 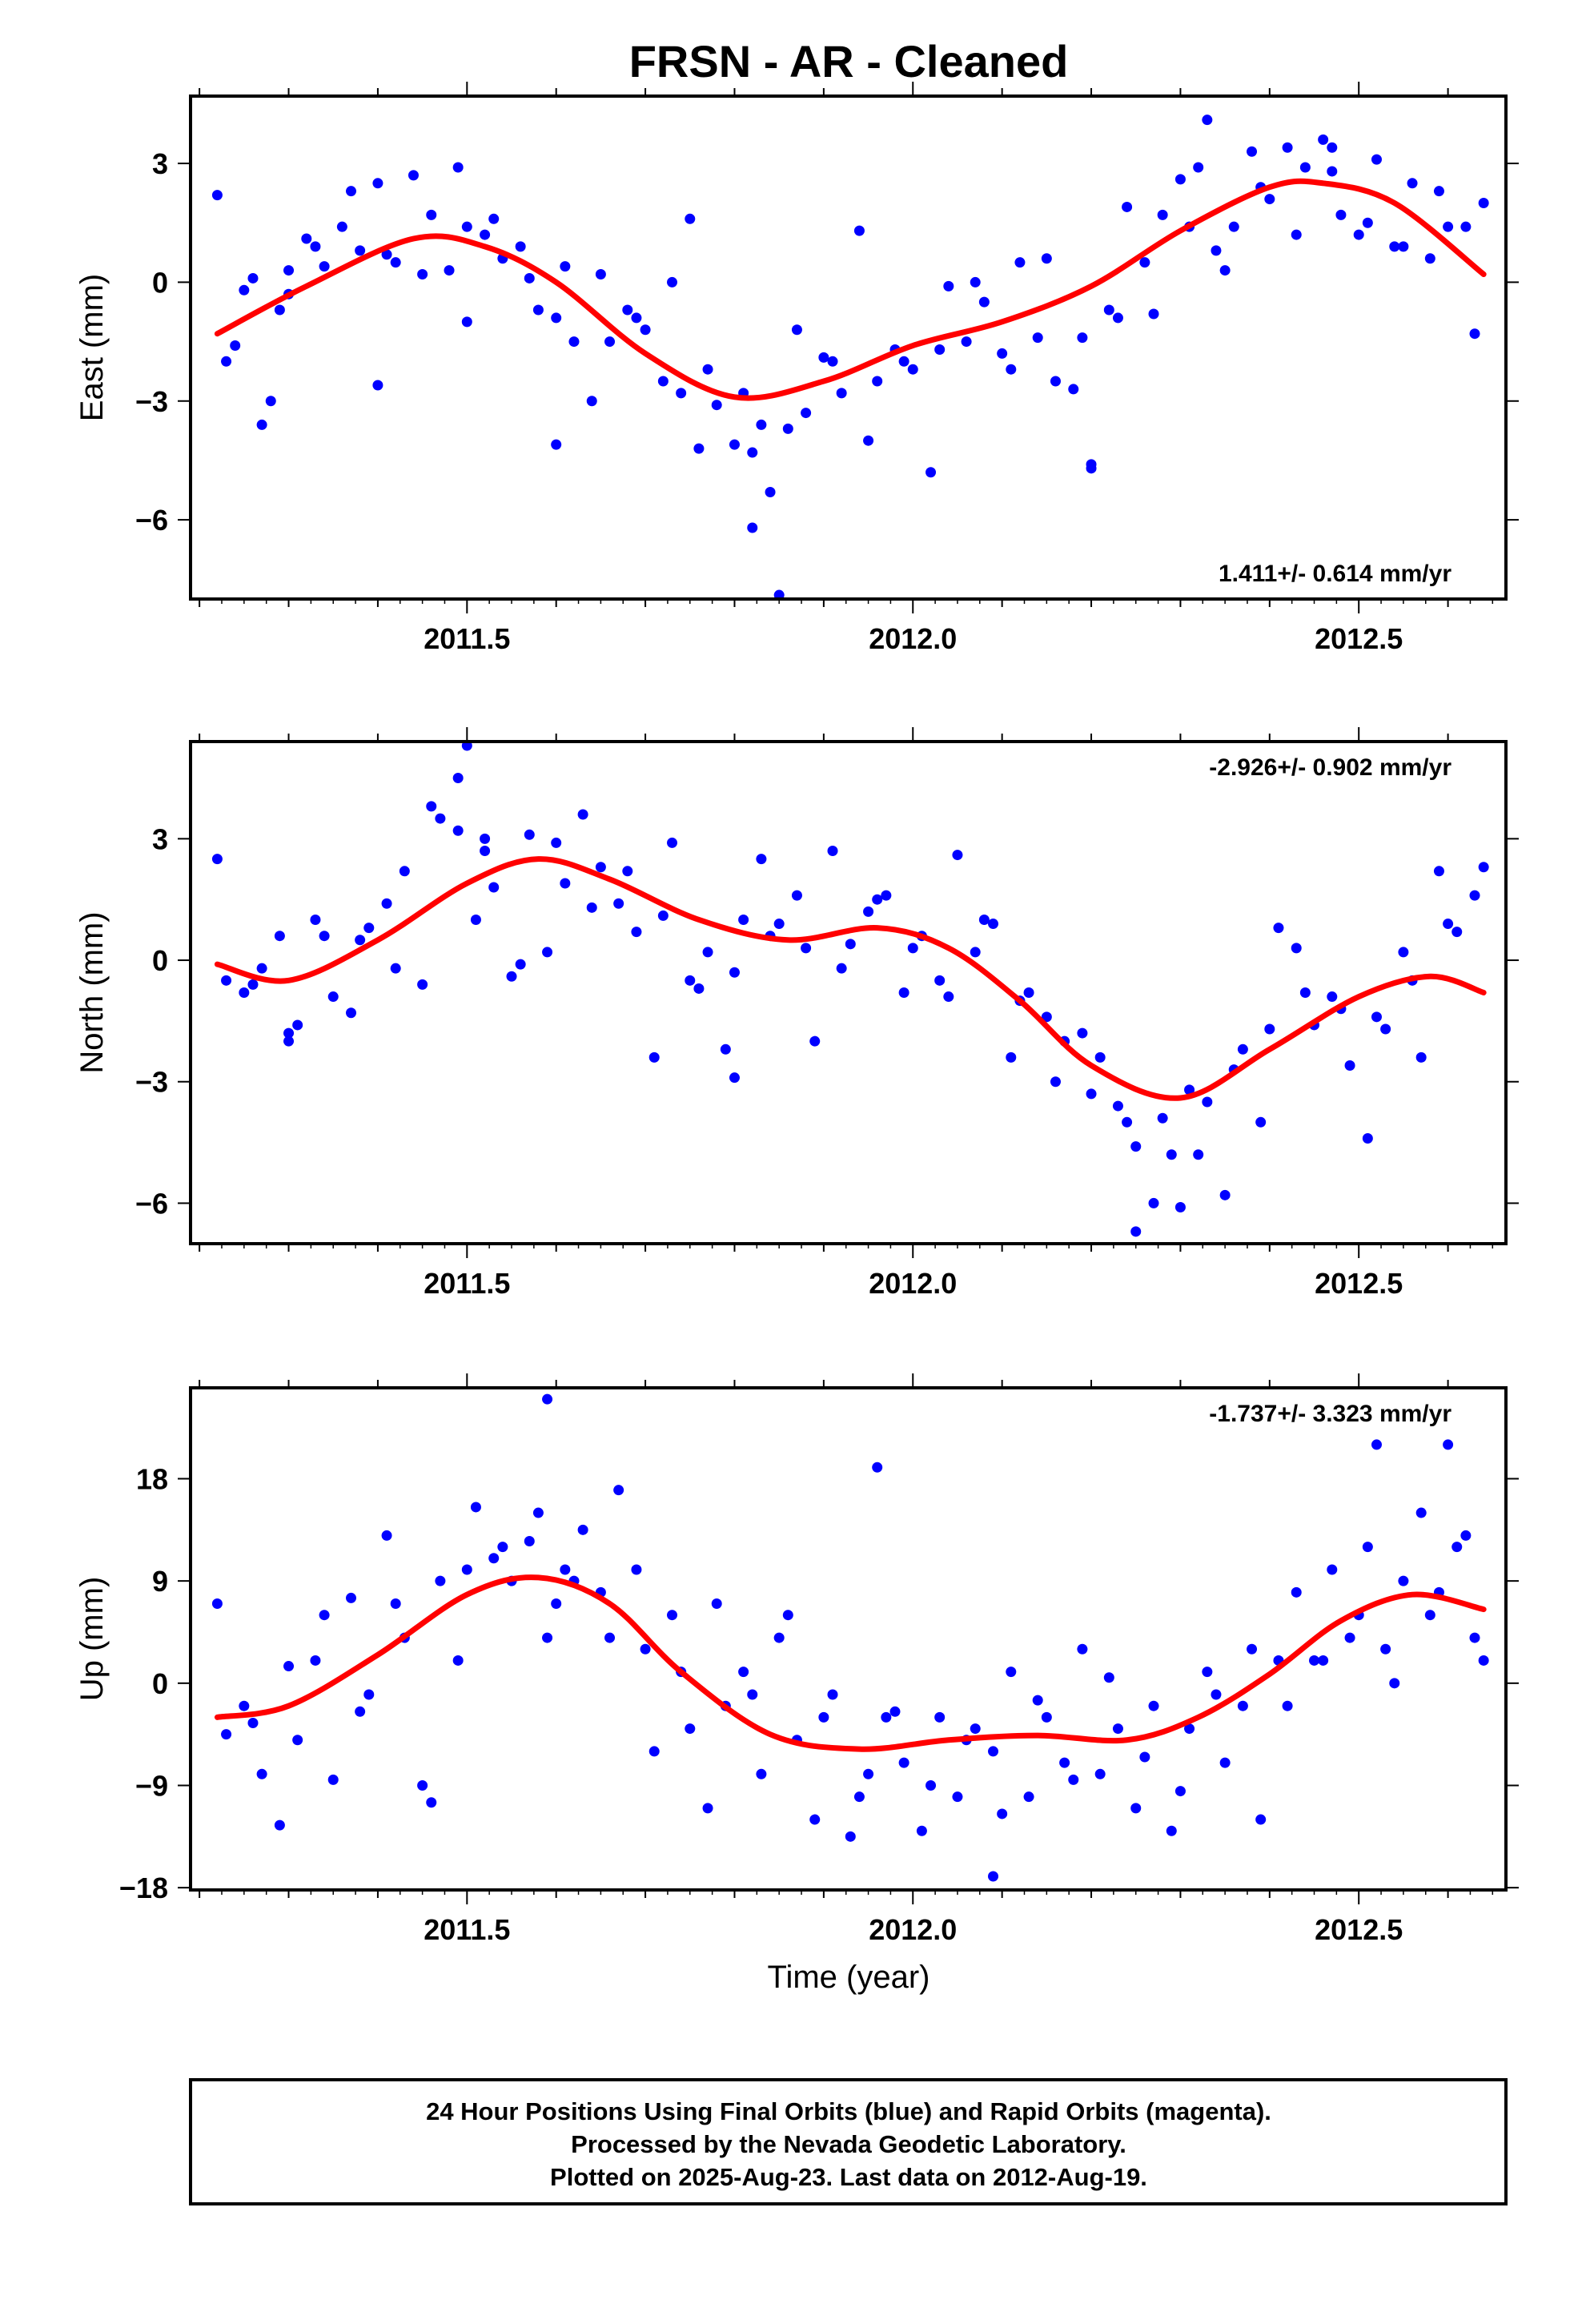 I want to click on up-xtick-label: 2012.0, so click(x=913, y=1929).